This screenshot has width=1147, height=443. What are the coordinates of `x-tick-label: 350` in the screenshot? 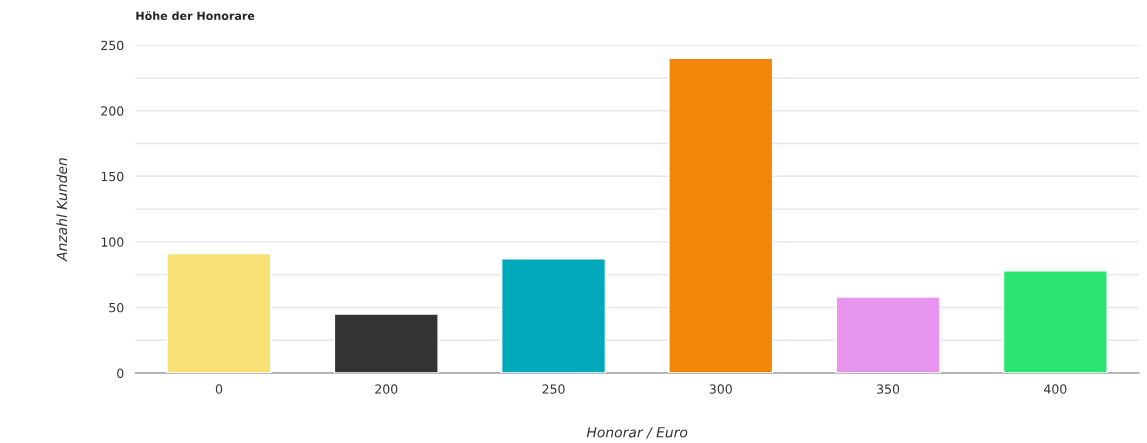 It's located at (888, 389).